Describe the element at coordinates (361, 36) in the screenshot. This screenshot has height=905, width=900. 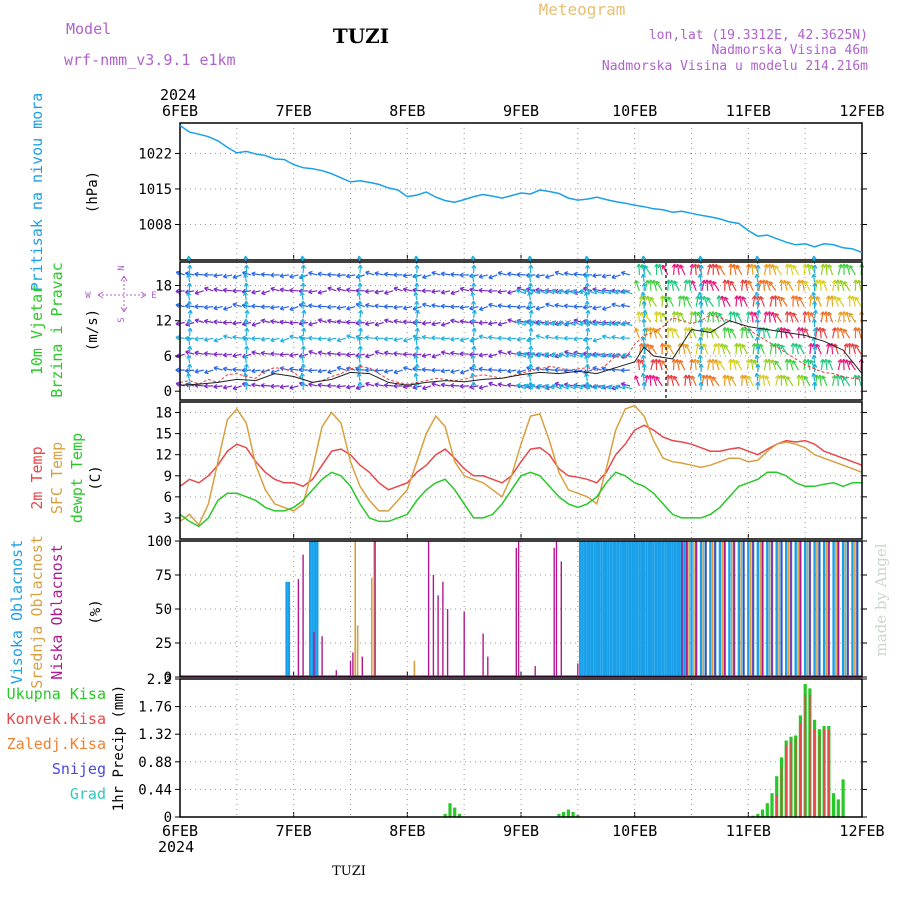
I see `station-title: TUZI` at that location.